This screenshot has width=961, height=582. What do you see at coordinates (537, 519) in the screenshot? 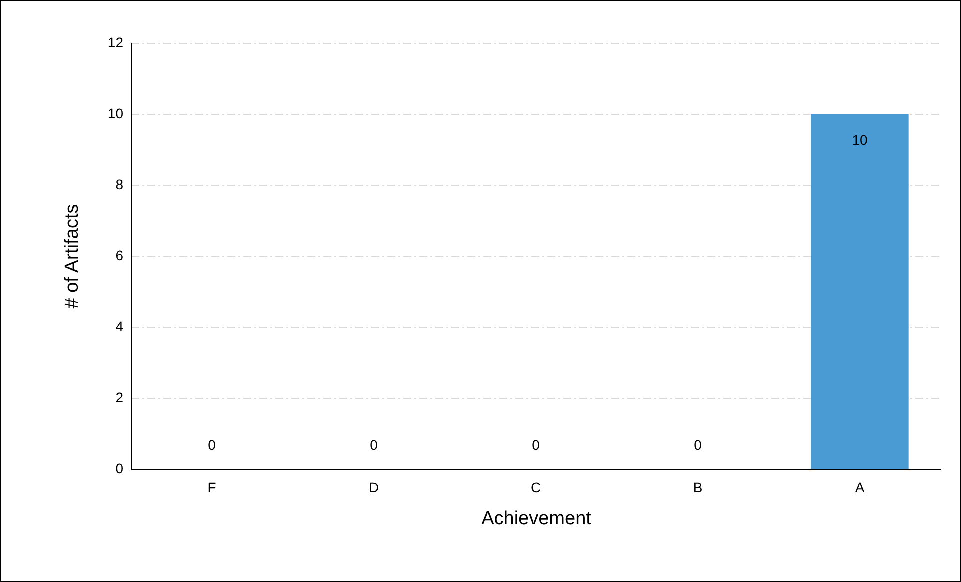
I see `x-axis-title: Achievement` at bounding box center [537, 519].